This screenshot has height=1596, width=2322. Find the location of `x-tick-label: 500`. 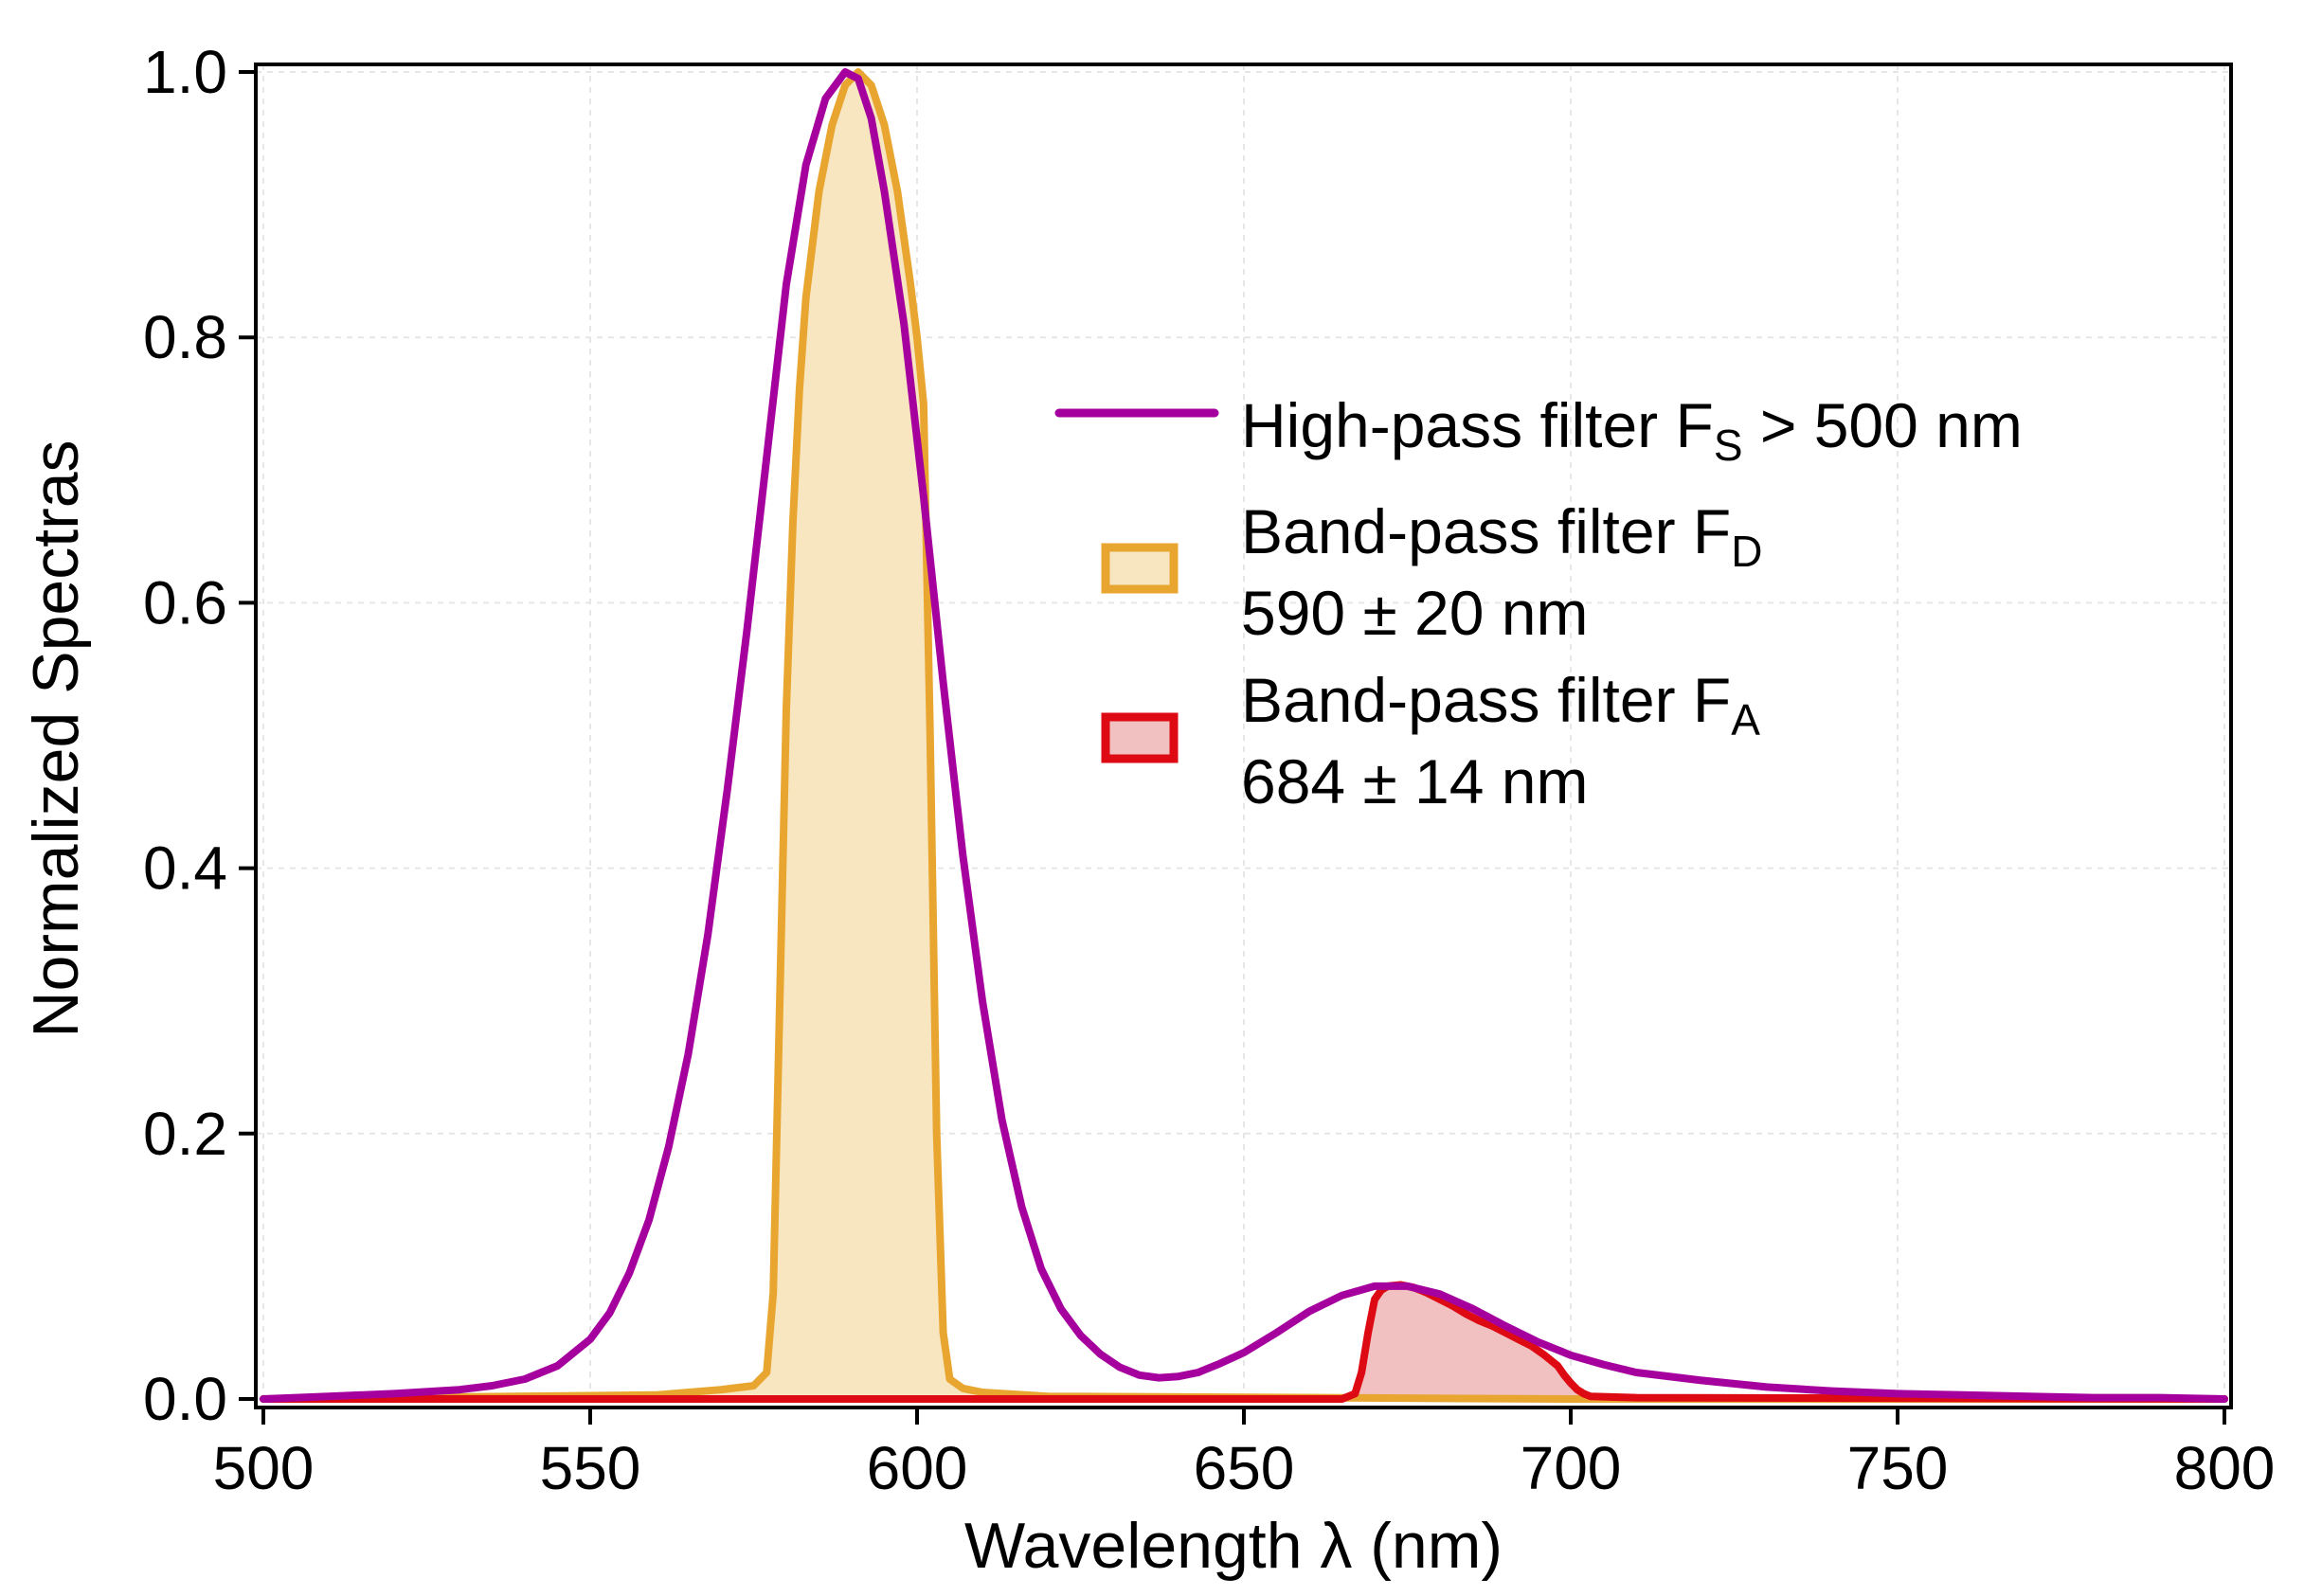

x-tick-label: 500 is located at coordinates (264, 1468).